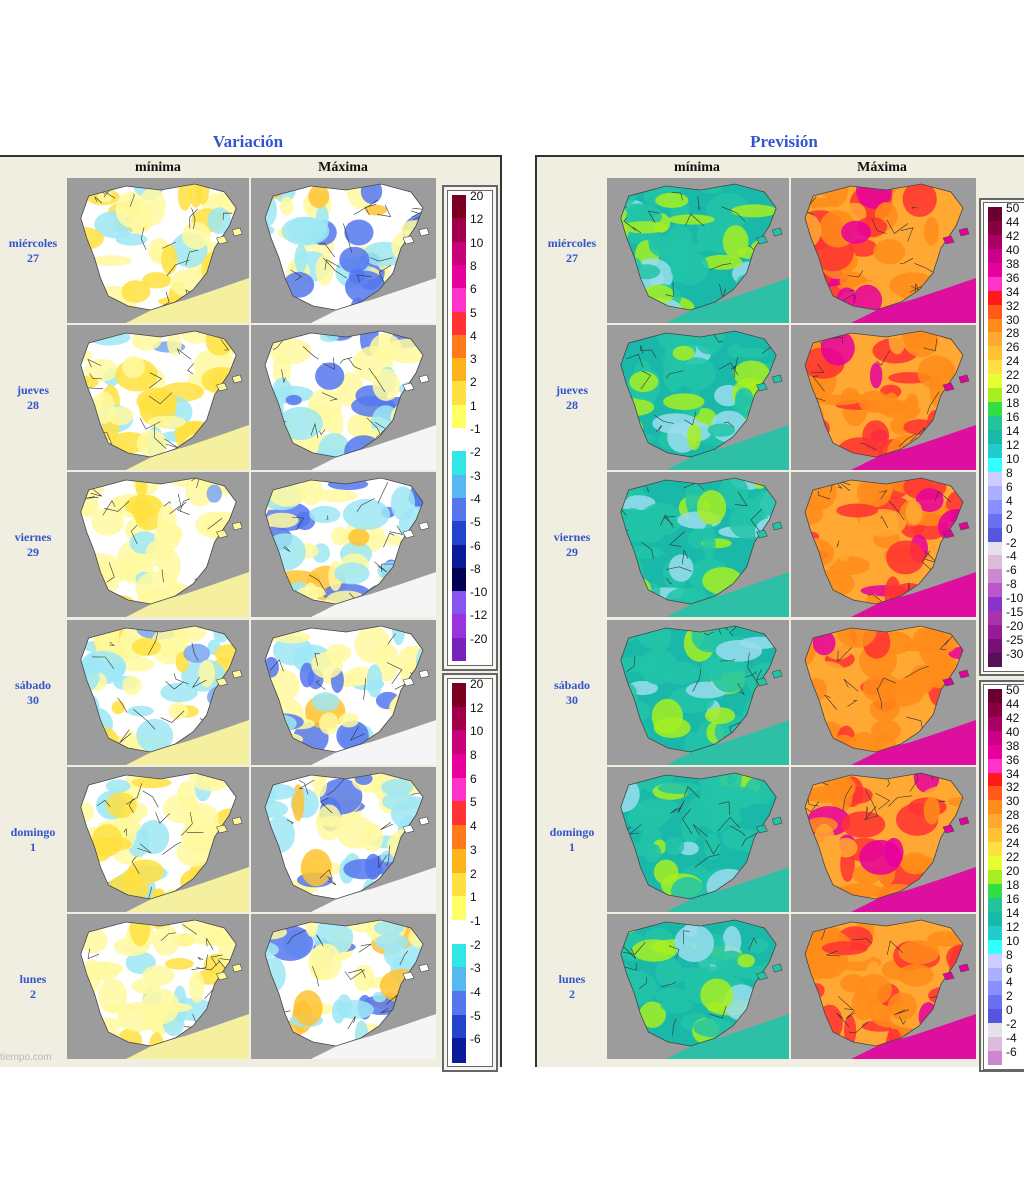 This screenshot has width=1024, height=1198. Describe the element at coordinates (1013, 815) in the screenshot. I see `prevision-legend-lower-tick: 28` at that location.